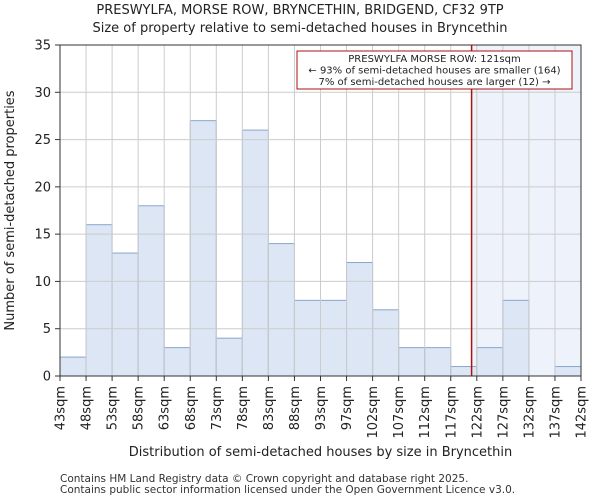 The image size is (600, 500). Describe the element at coordinates (42, 93) in the screenshot. I see `y-tick-label: 30` at that location.